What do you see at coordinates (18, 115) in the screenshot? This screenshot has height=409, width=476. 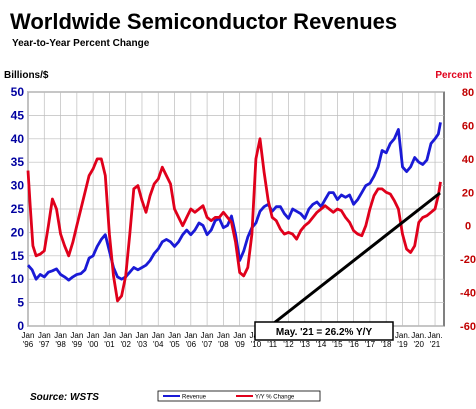 I see `left-tick-label: 45` at bounding box center [18, 115].